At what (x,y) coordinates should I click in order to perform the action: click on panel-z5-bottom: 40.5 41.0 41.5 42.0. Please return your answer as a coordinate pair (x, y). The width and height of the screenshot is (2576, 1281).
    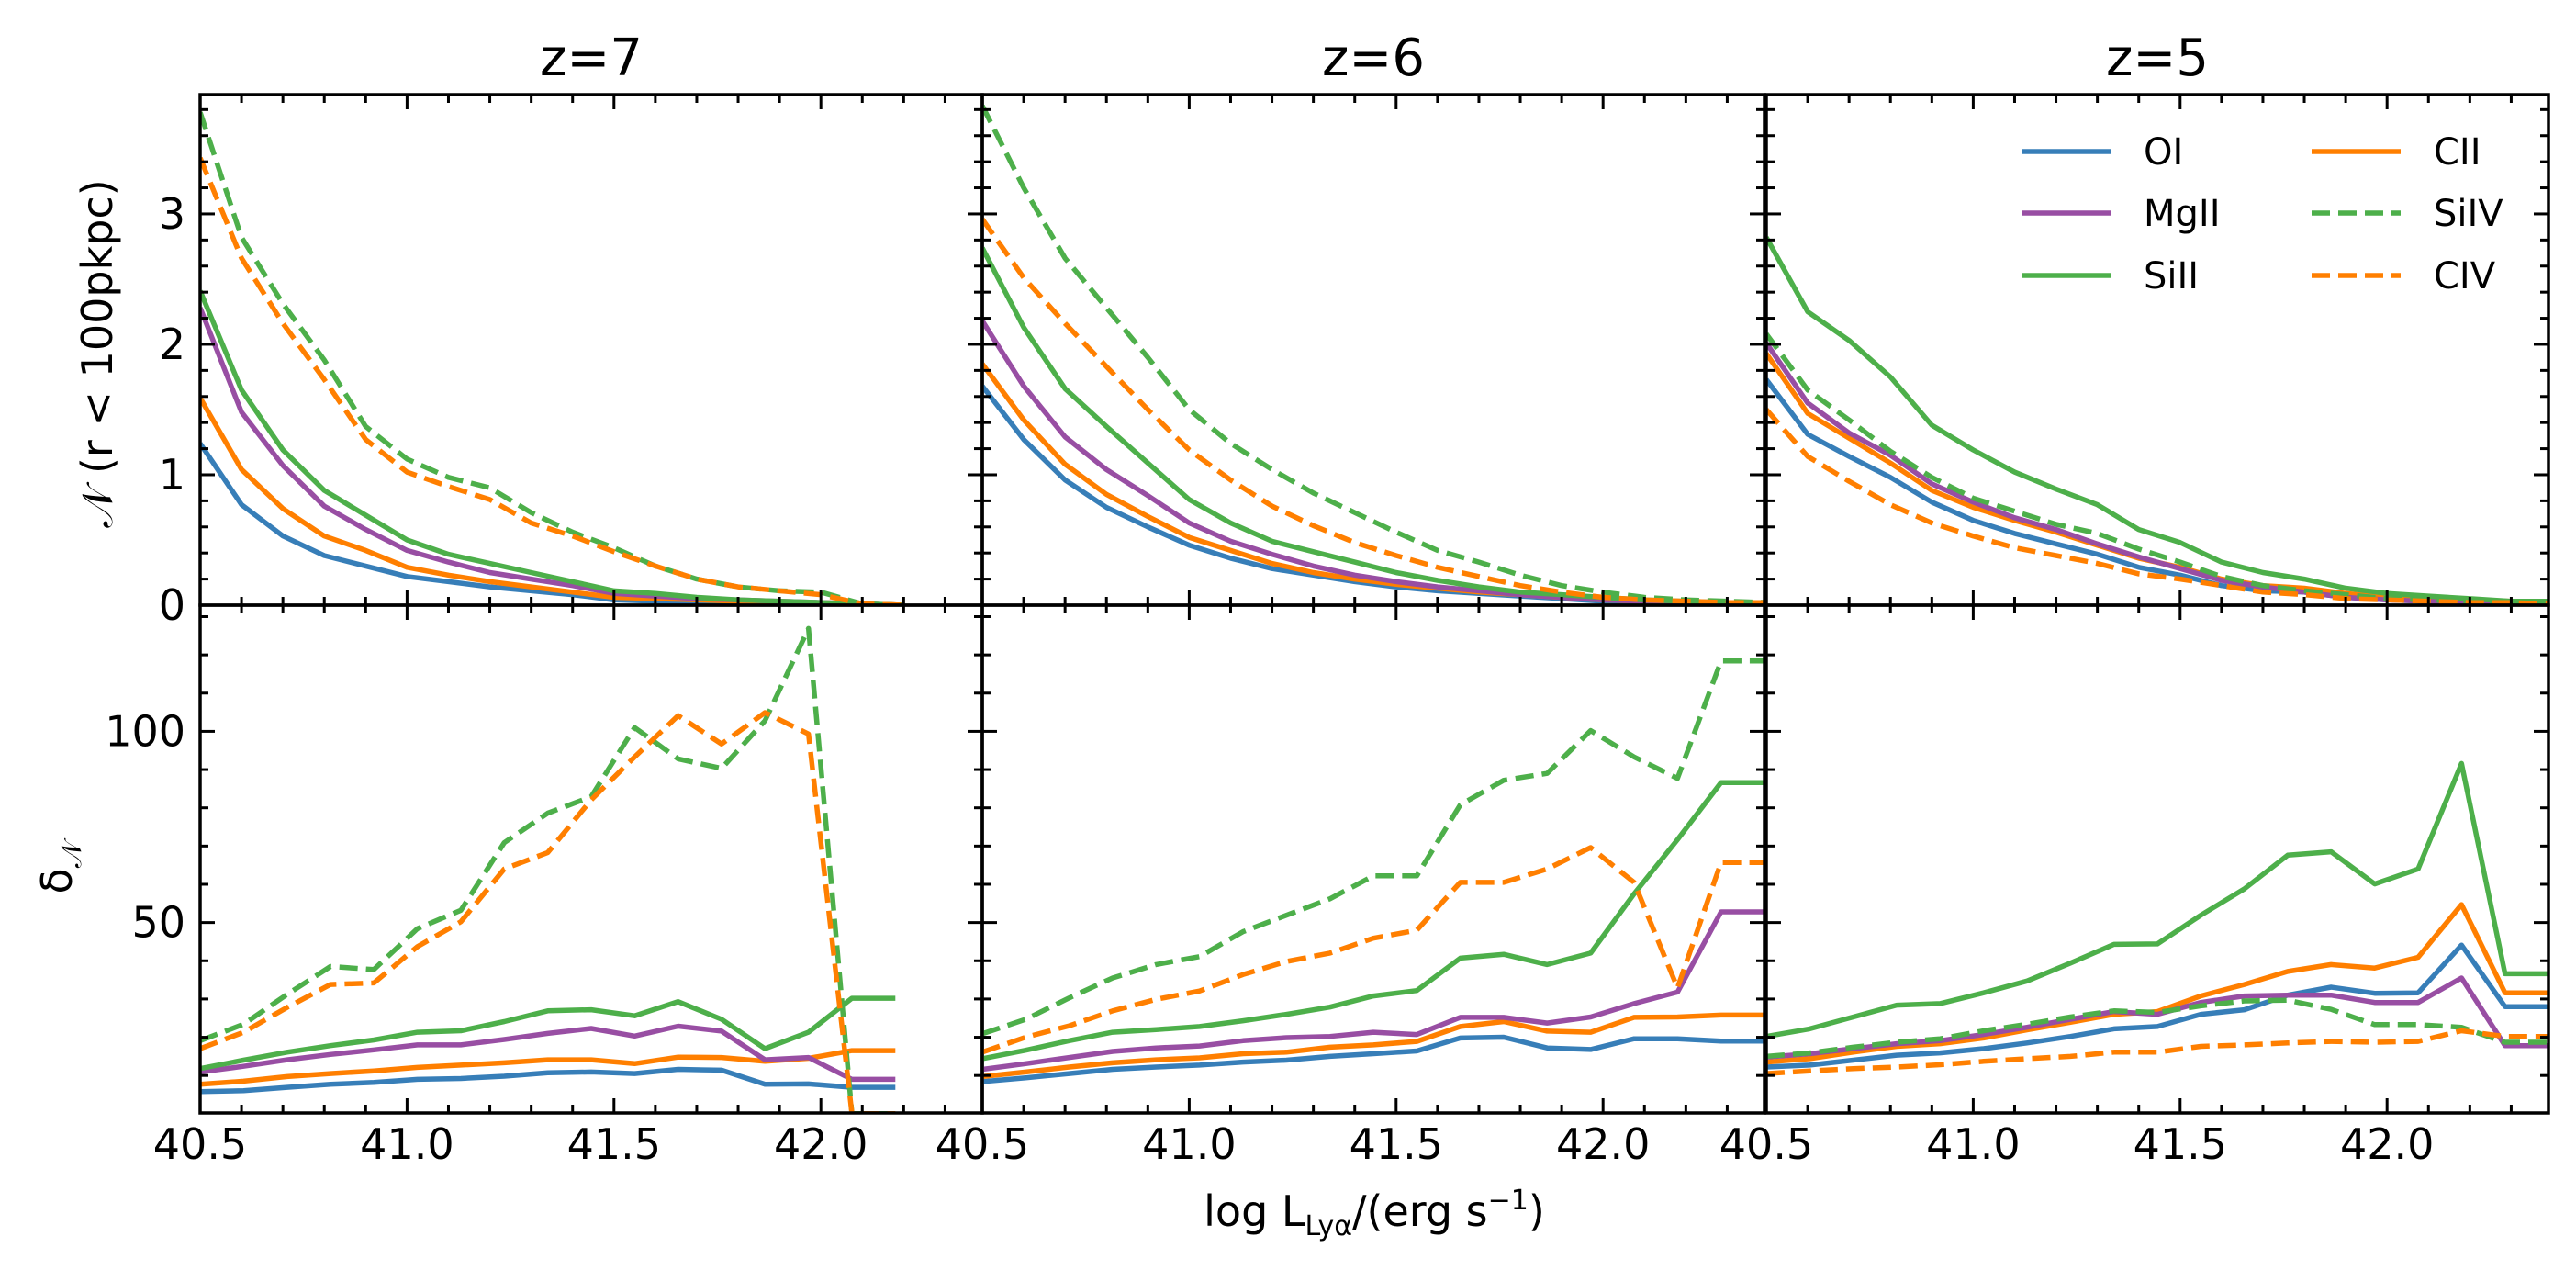
    Looking at the image, I should click on (2134, 886).